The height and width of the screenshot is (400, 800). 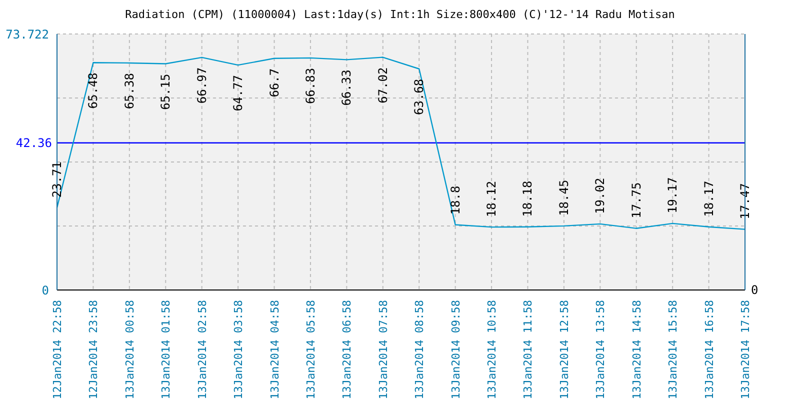 What do you see at coordinates (383, 85) in the screenshot?
I see `data-label: 67.02` at bounding box center [383, 85].